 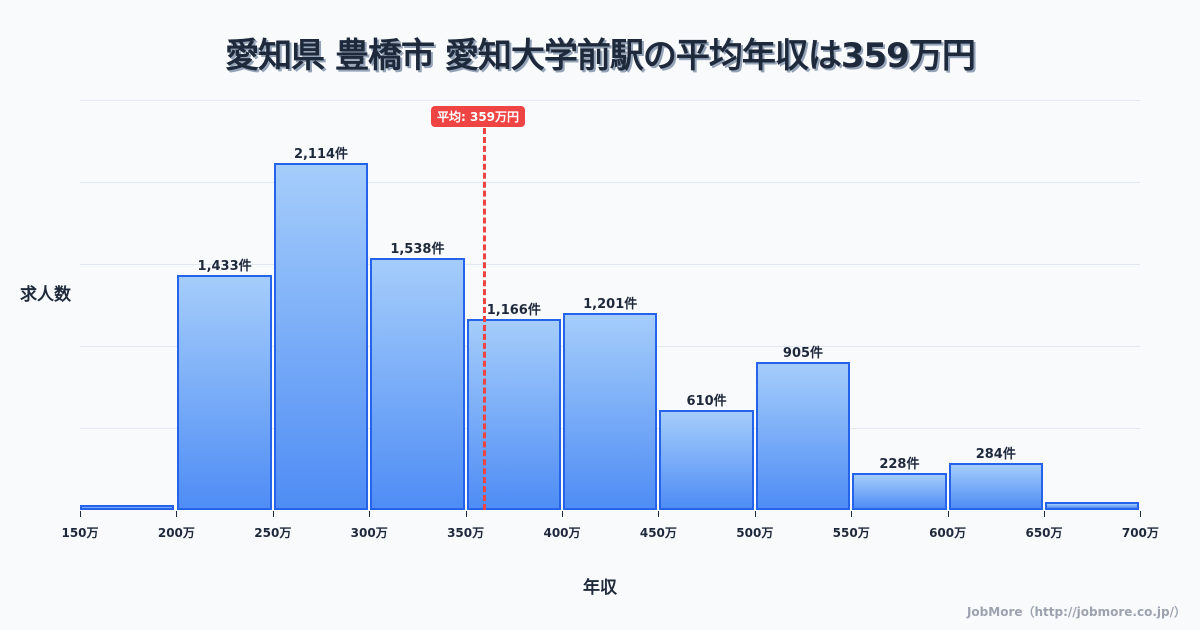 What do you see at coordinates (948, 533) in the screenshot?
I see `x-tick-label: 600万` at bounding box center [948, 533].